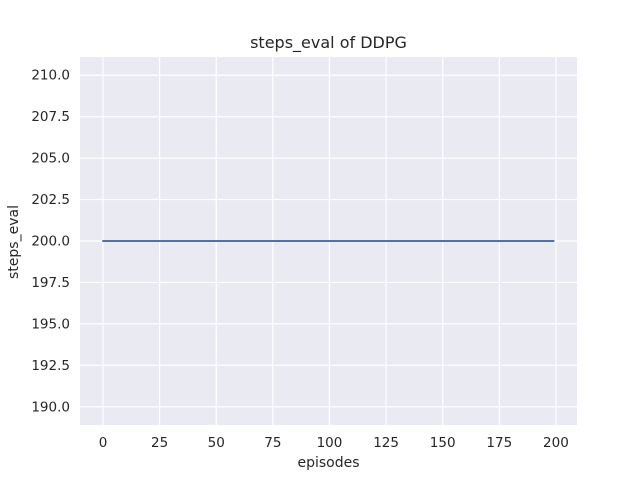 This screenshot has width=640, height=480. Describe the element at coordinates (50, 159) in the screenshot. I see `y-tick-label: 205.0` at that location.